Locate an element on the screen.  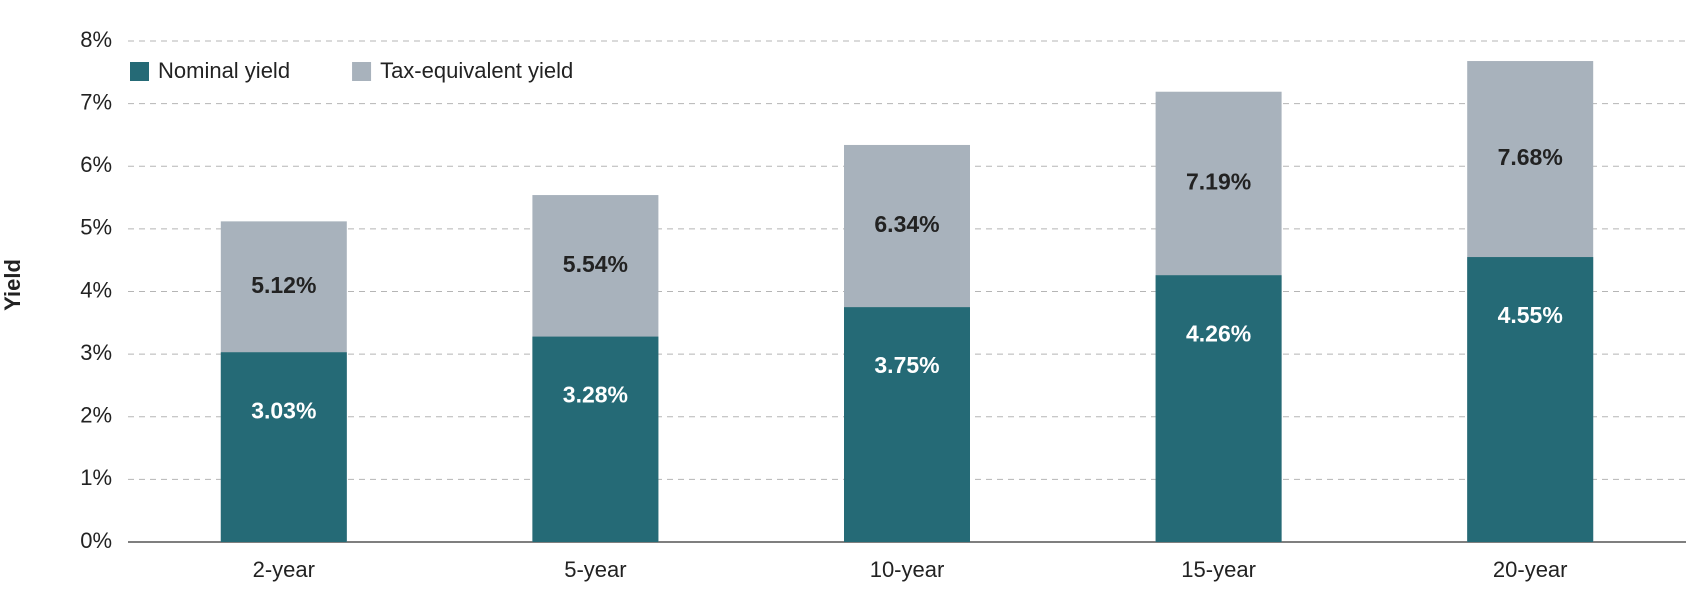
data-label: 3.28% is located at coordinates (595, 395).